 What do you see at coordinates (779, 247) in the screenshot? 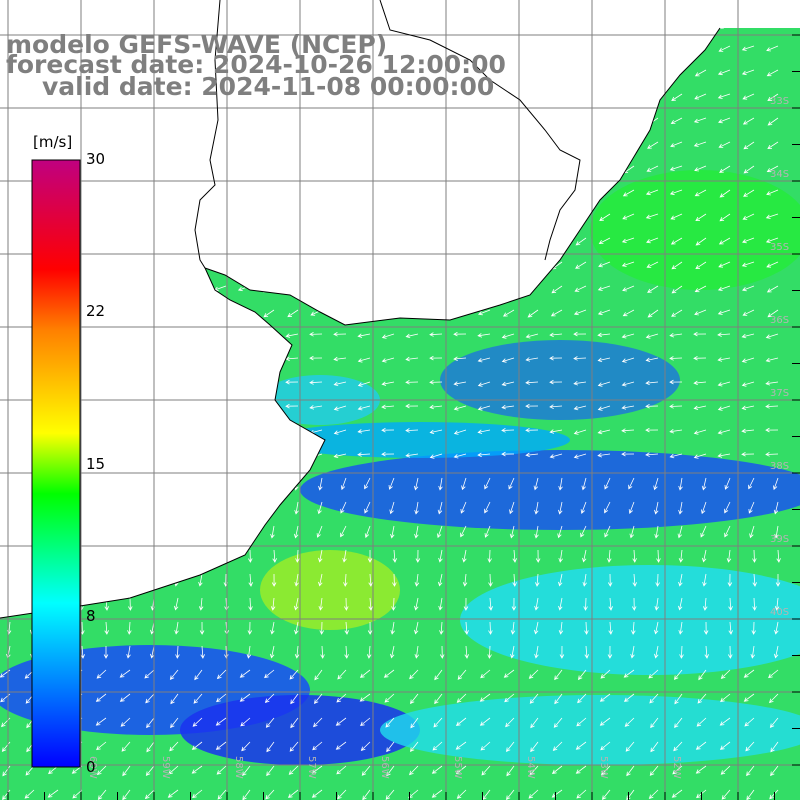
I see `latitude-label: 35S` at bounding box center [779, 247].